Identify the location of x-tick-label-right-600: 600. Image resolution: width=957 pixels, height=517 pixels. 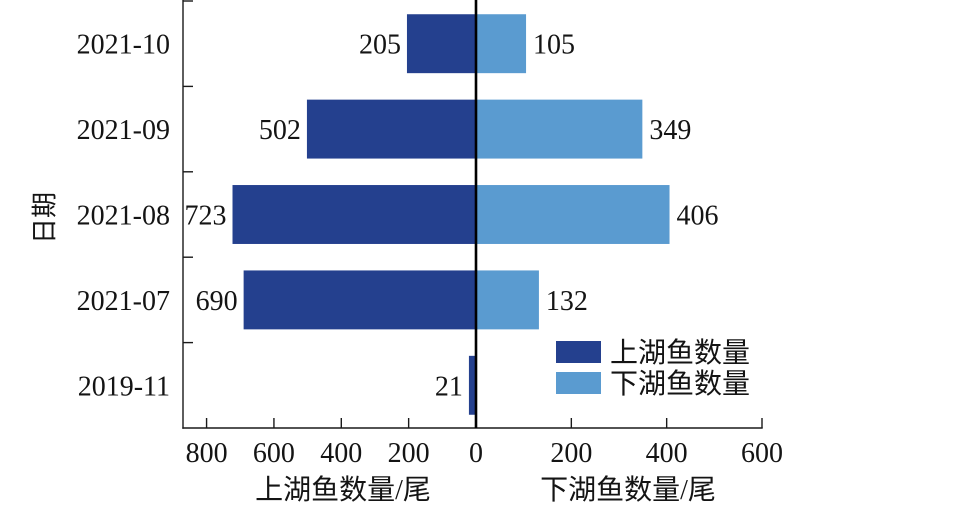
(762, 453).